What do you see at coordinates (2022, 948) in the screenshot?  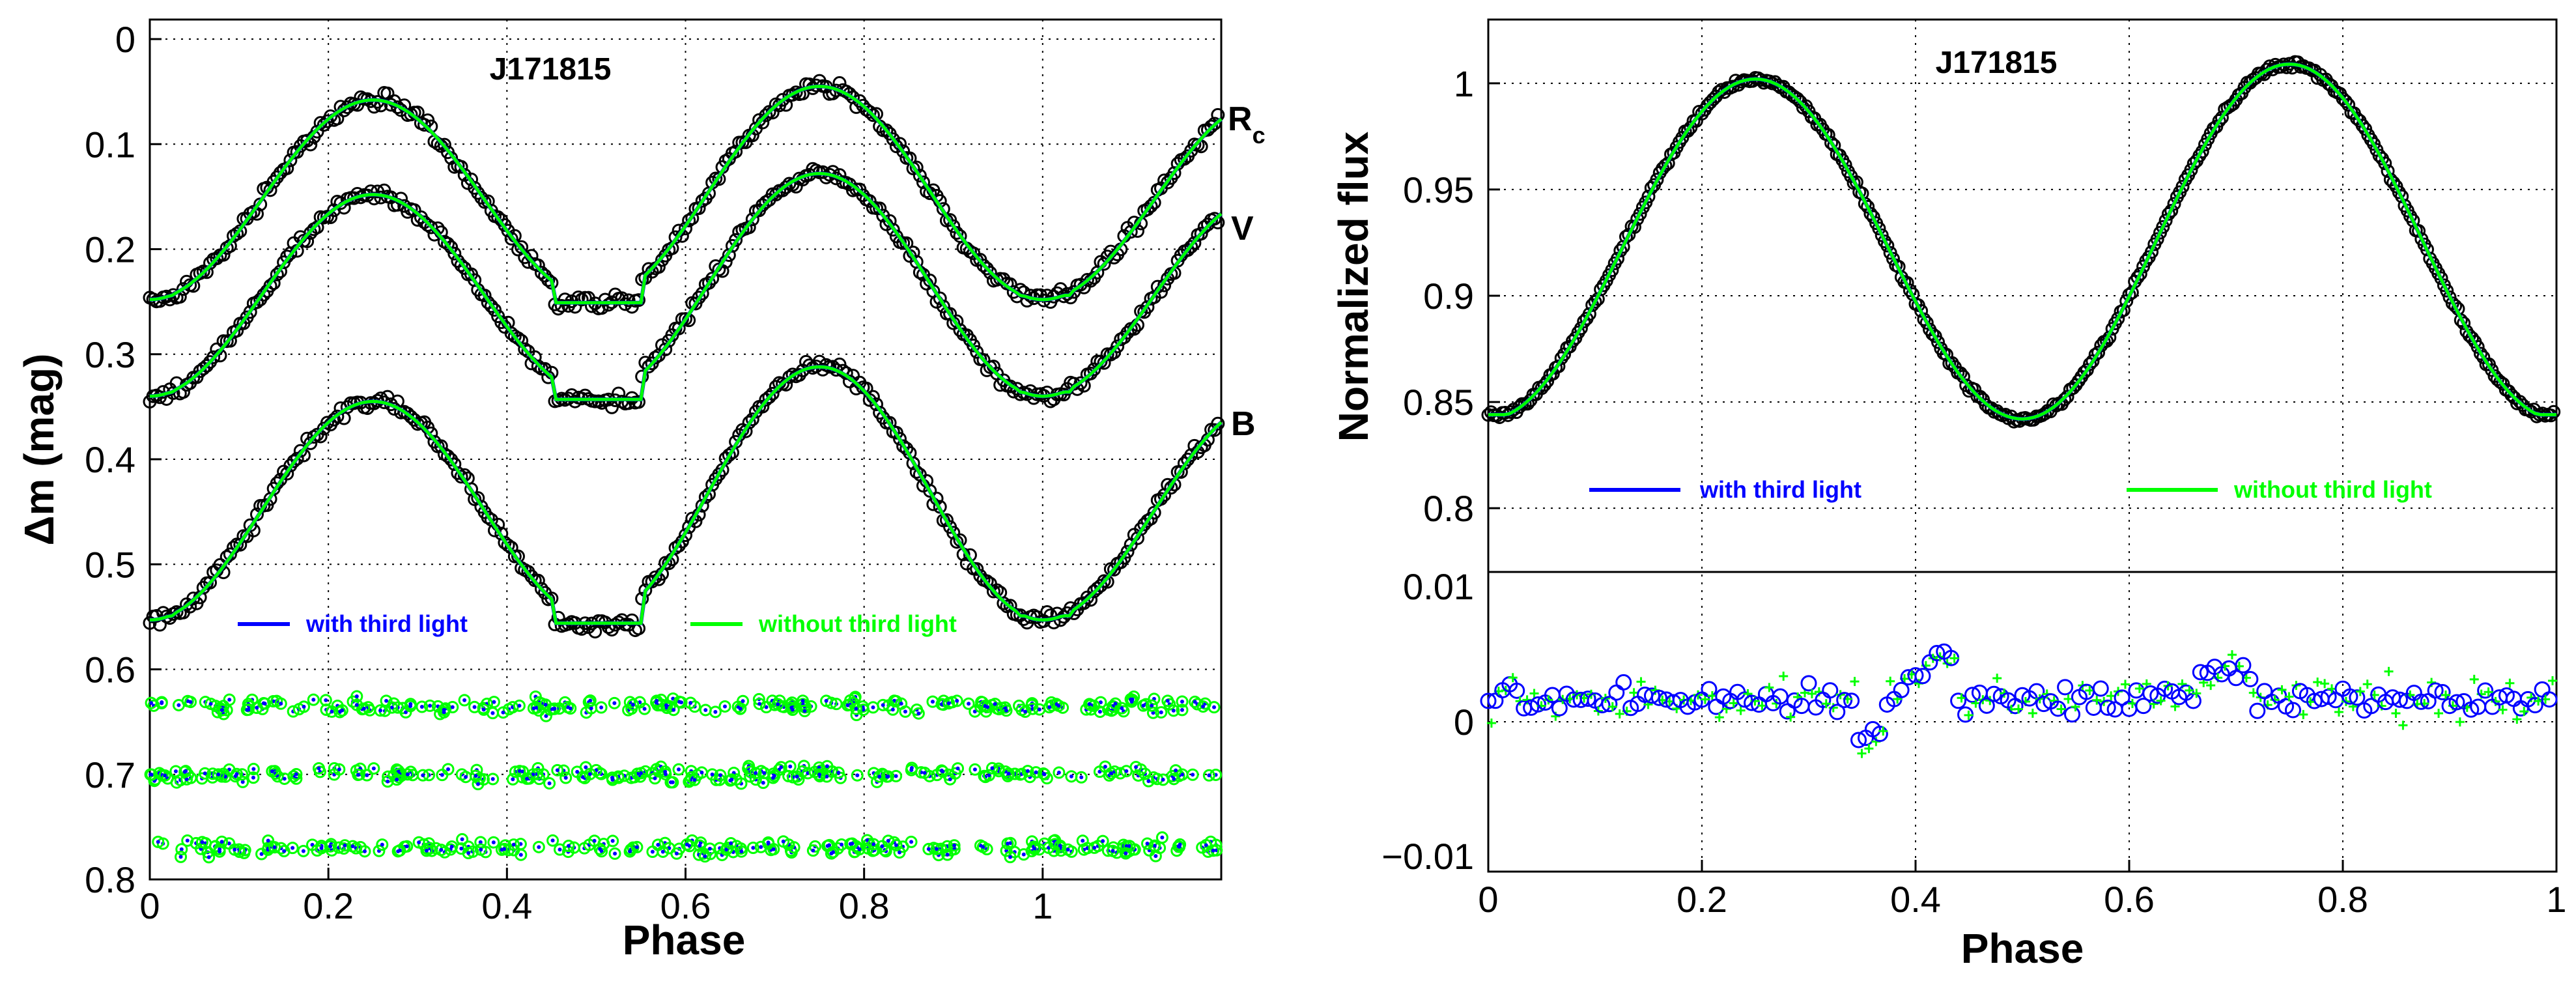 I see `right-x-axis-label: Phase` at bounding box center [2022, 948].